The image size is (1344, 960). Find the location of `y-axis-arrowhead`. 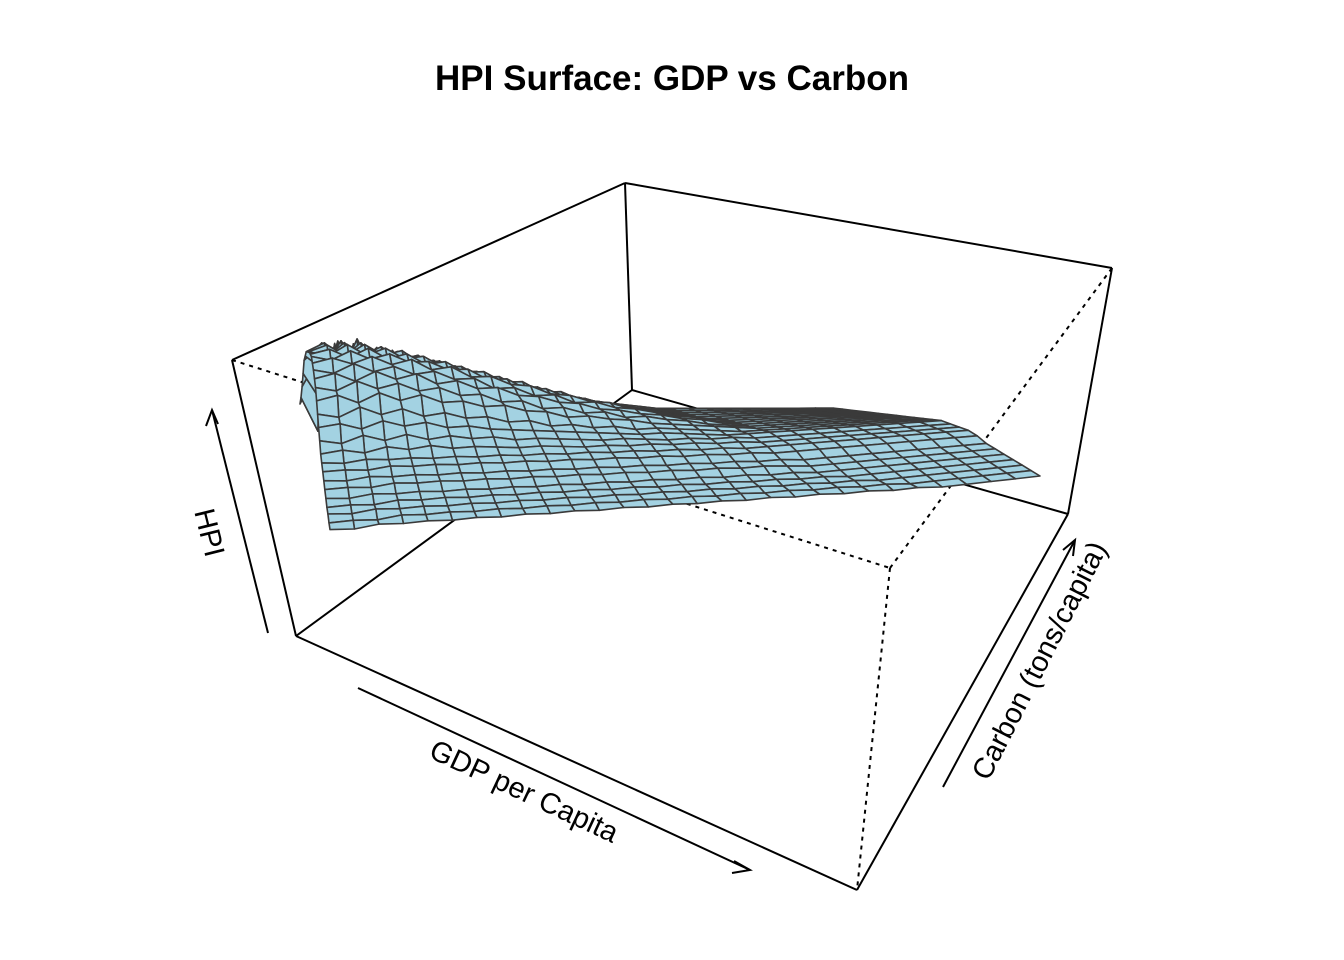

y-axis-arrowhead is located at coordinates (1069, 547).